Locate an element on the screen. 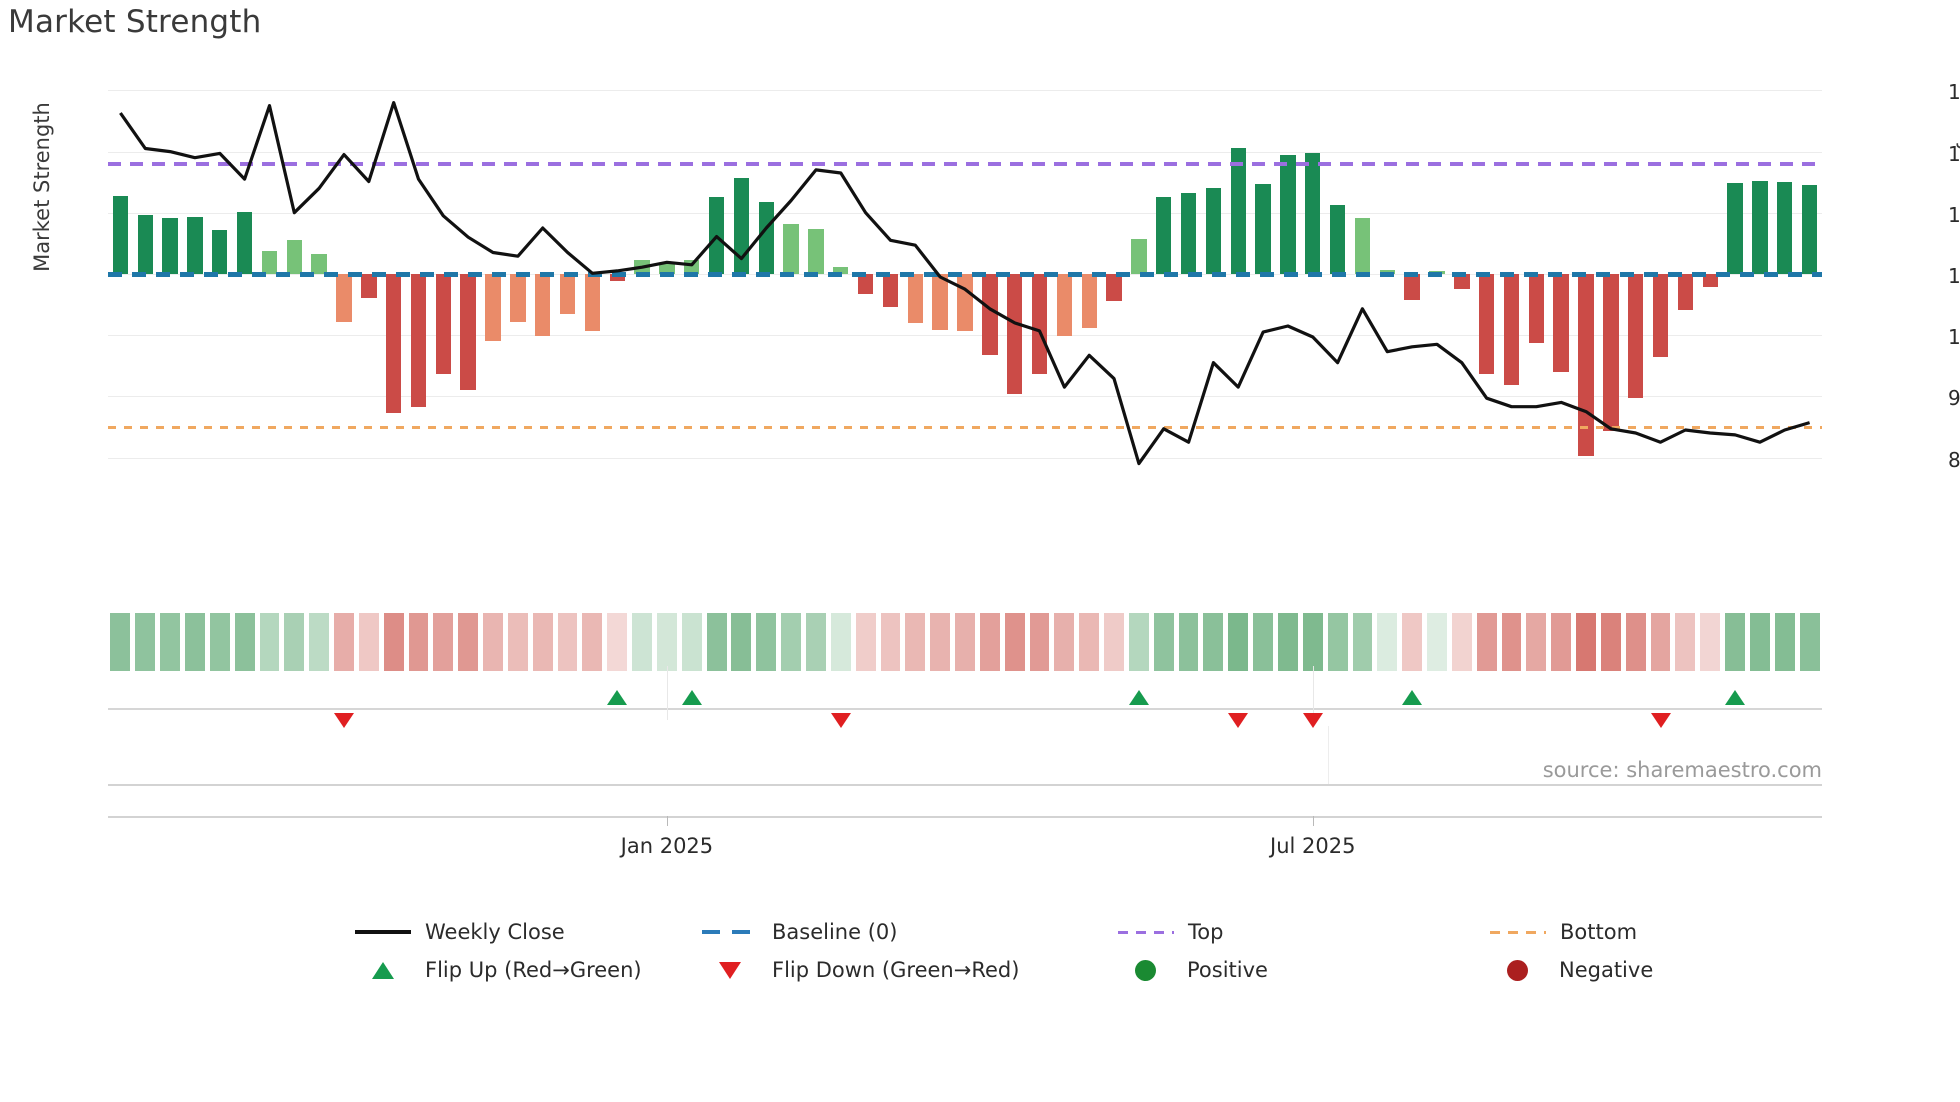 The width and height of the screenshot is (1960, 1102). legend-label: Baseline (0) is located at coordinates (835, 932).